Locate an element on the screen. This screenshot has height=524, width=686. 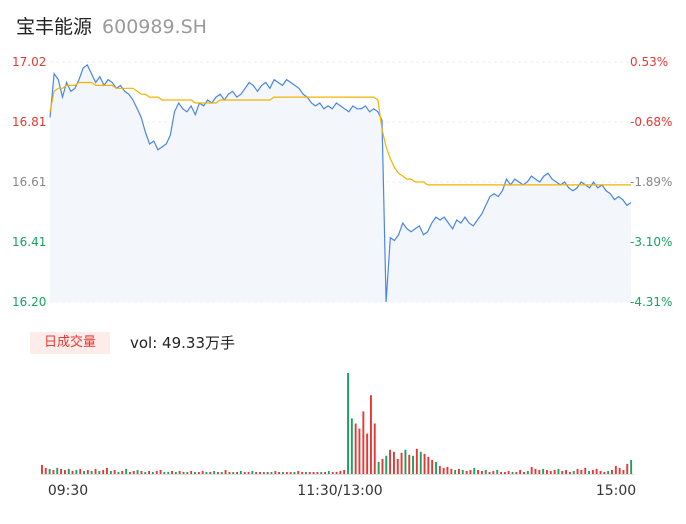
y-tick-label-right: -0.68% is located at coordinates (651, 122).